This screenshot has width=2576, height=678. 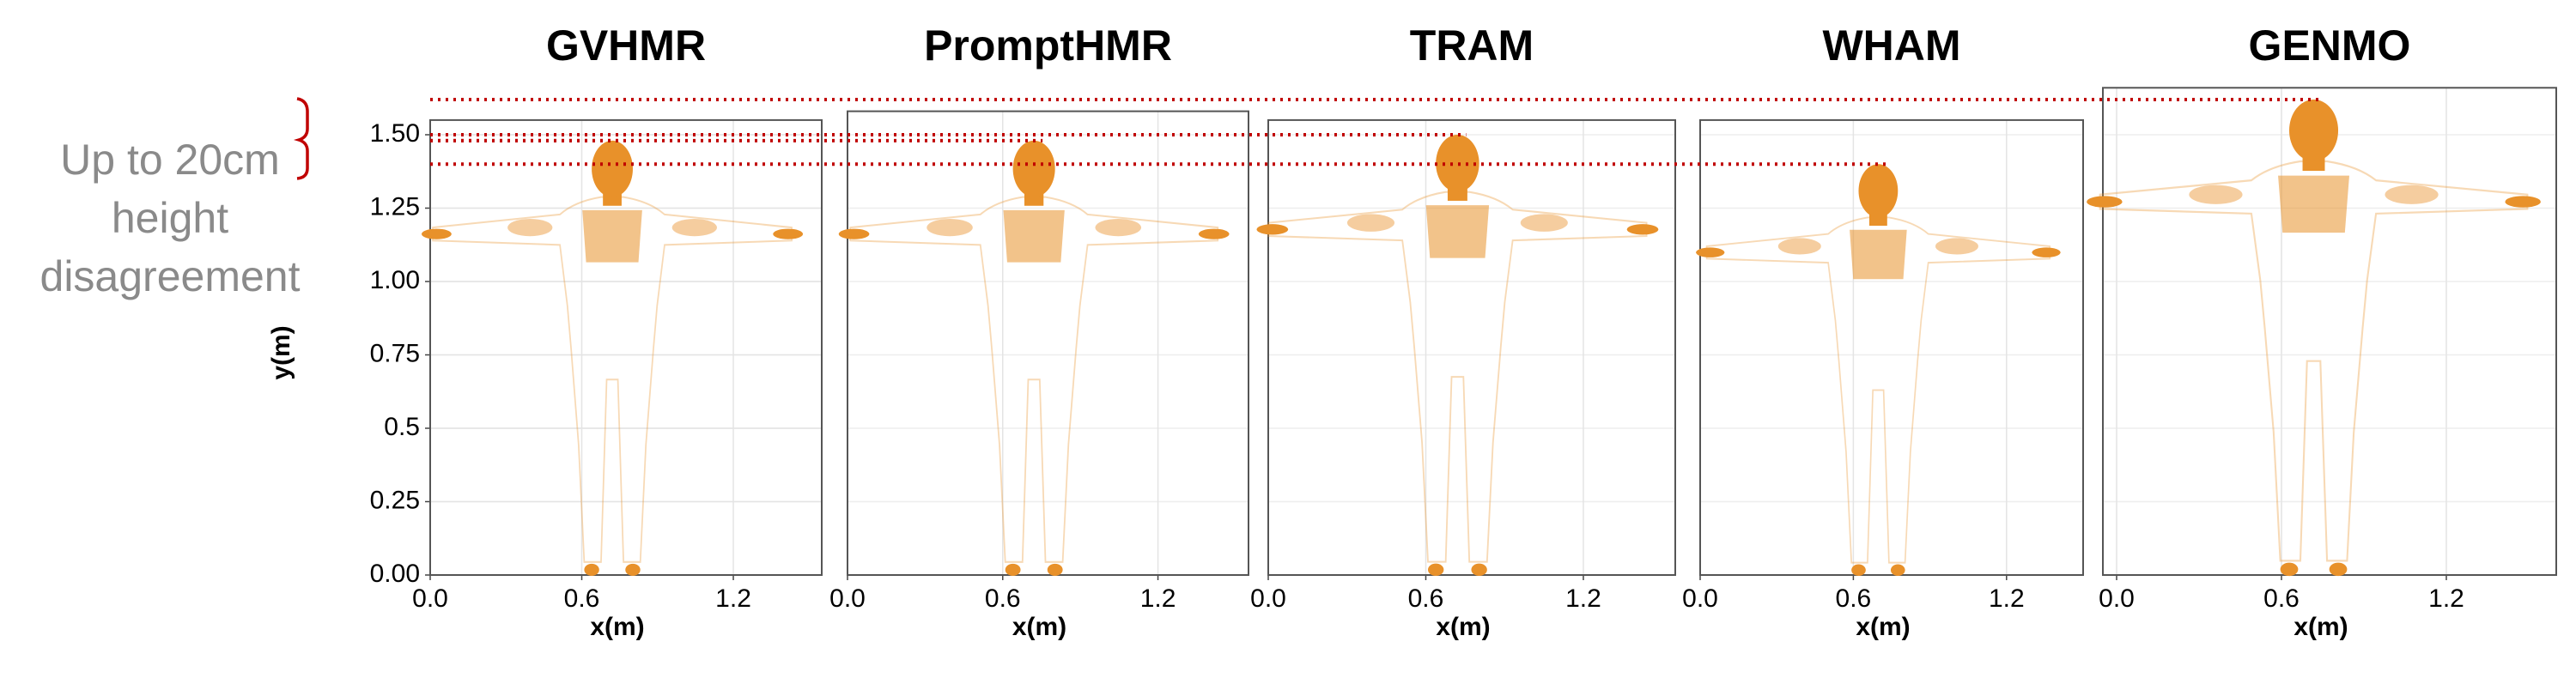 What do you see at coordinates (1048, 46) in the screenshot?
I see `panel-title: PromptHMR` at bounding box center [1048, 46].